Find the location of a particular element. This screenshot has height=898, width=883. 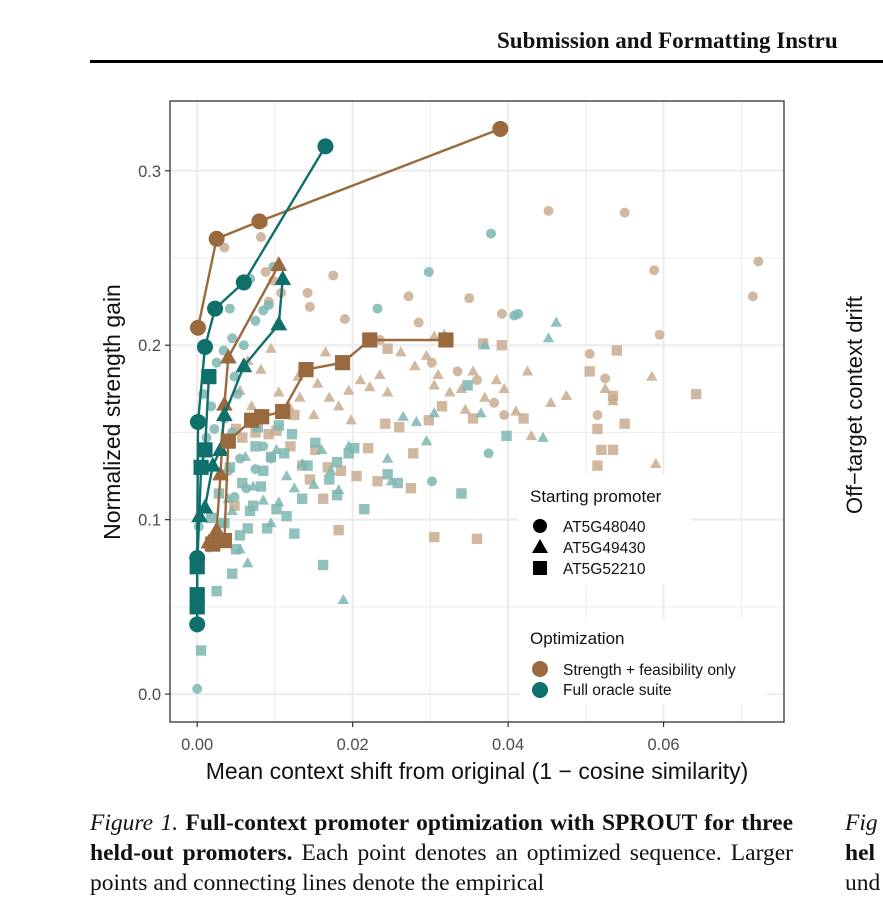

x-tick-label: 0.06 is located at coordinates (663, 745).